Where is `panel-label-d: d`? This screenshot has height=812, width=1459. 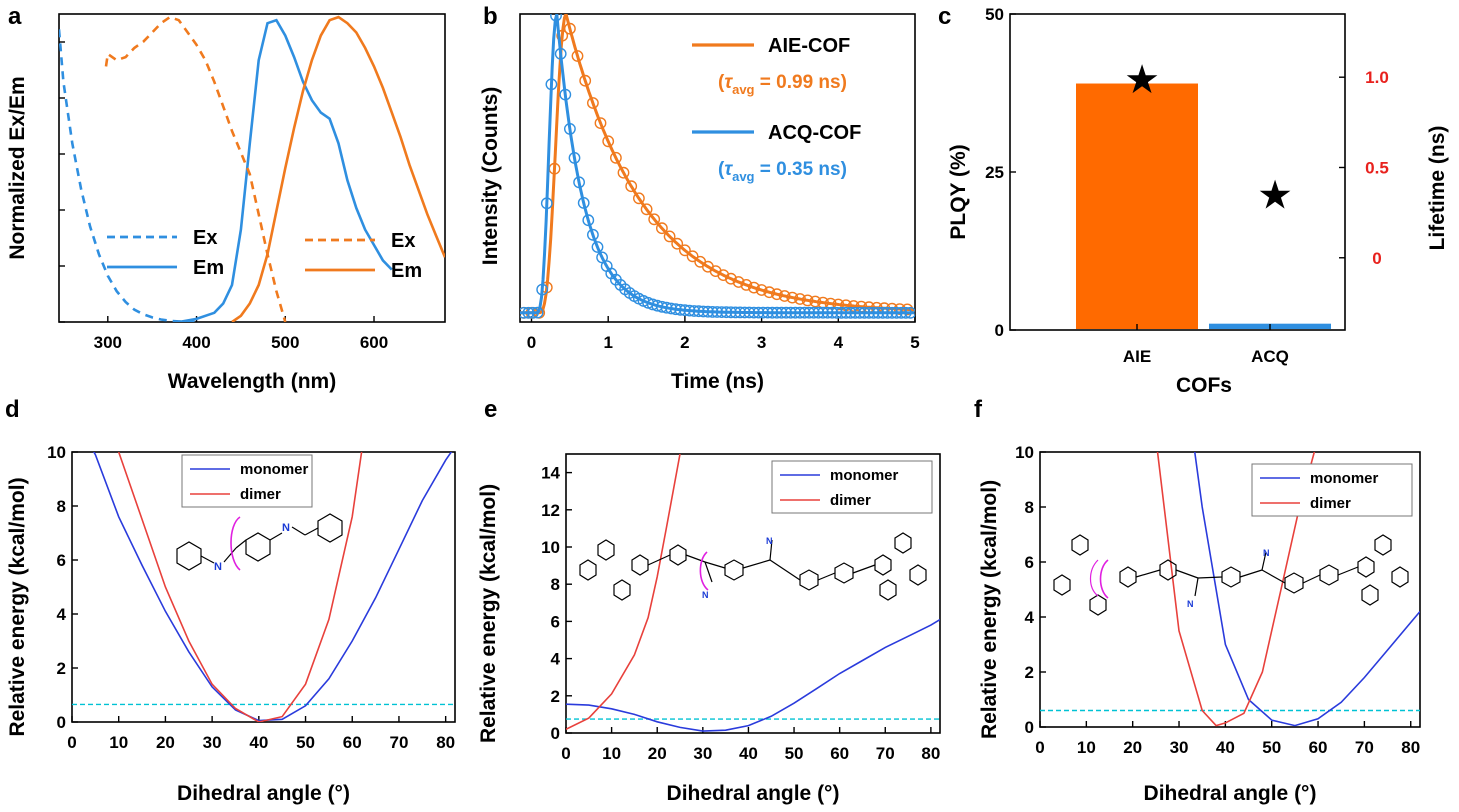 panel-label-d: d is located at coordinates (12, 409).